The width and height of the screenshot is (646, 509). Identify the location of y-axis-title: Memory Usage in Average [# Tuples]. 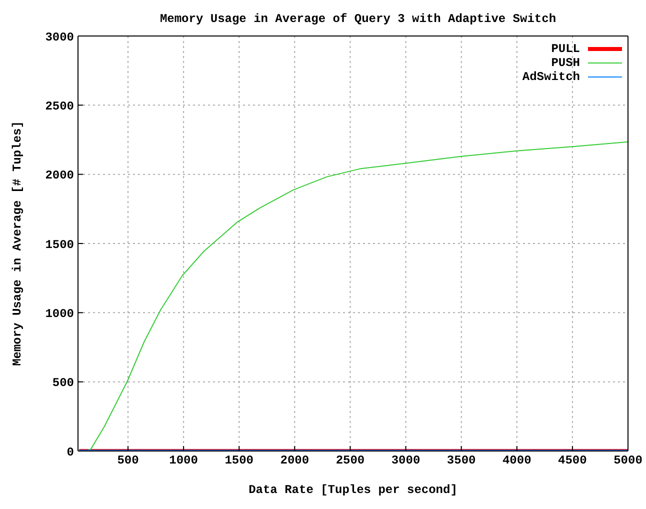
(17, 243).